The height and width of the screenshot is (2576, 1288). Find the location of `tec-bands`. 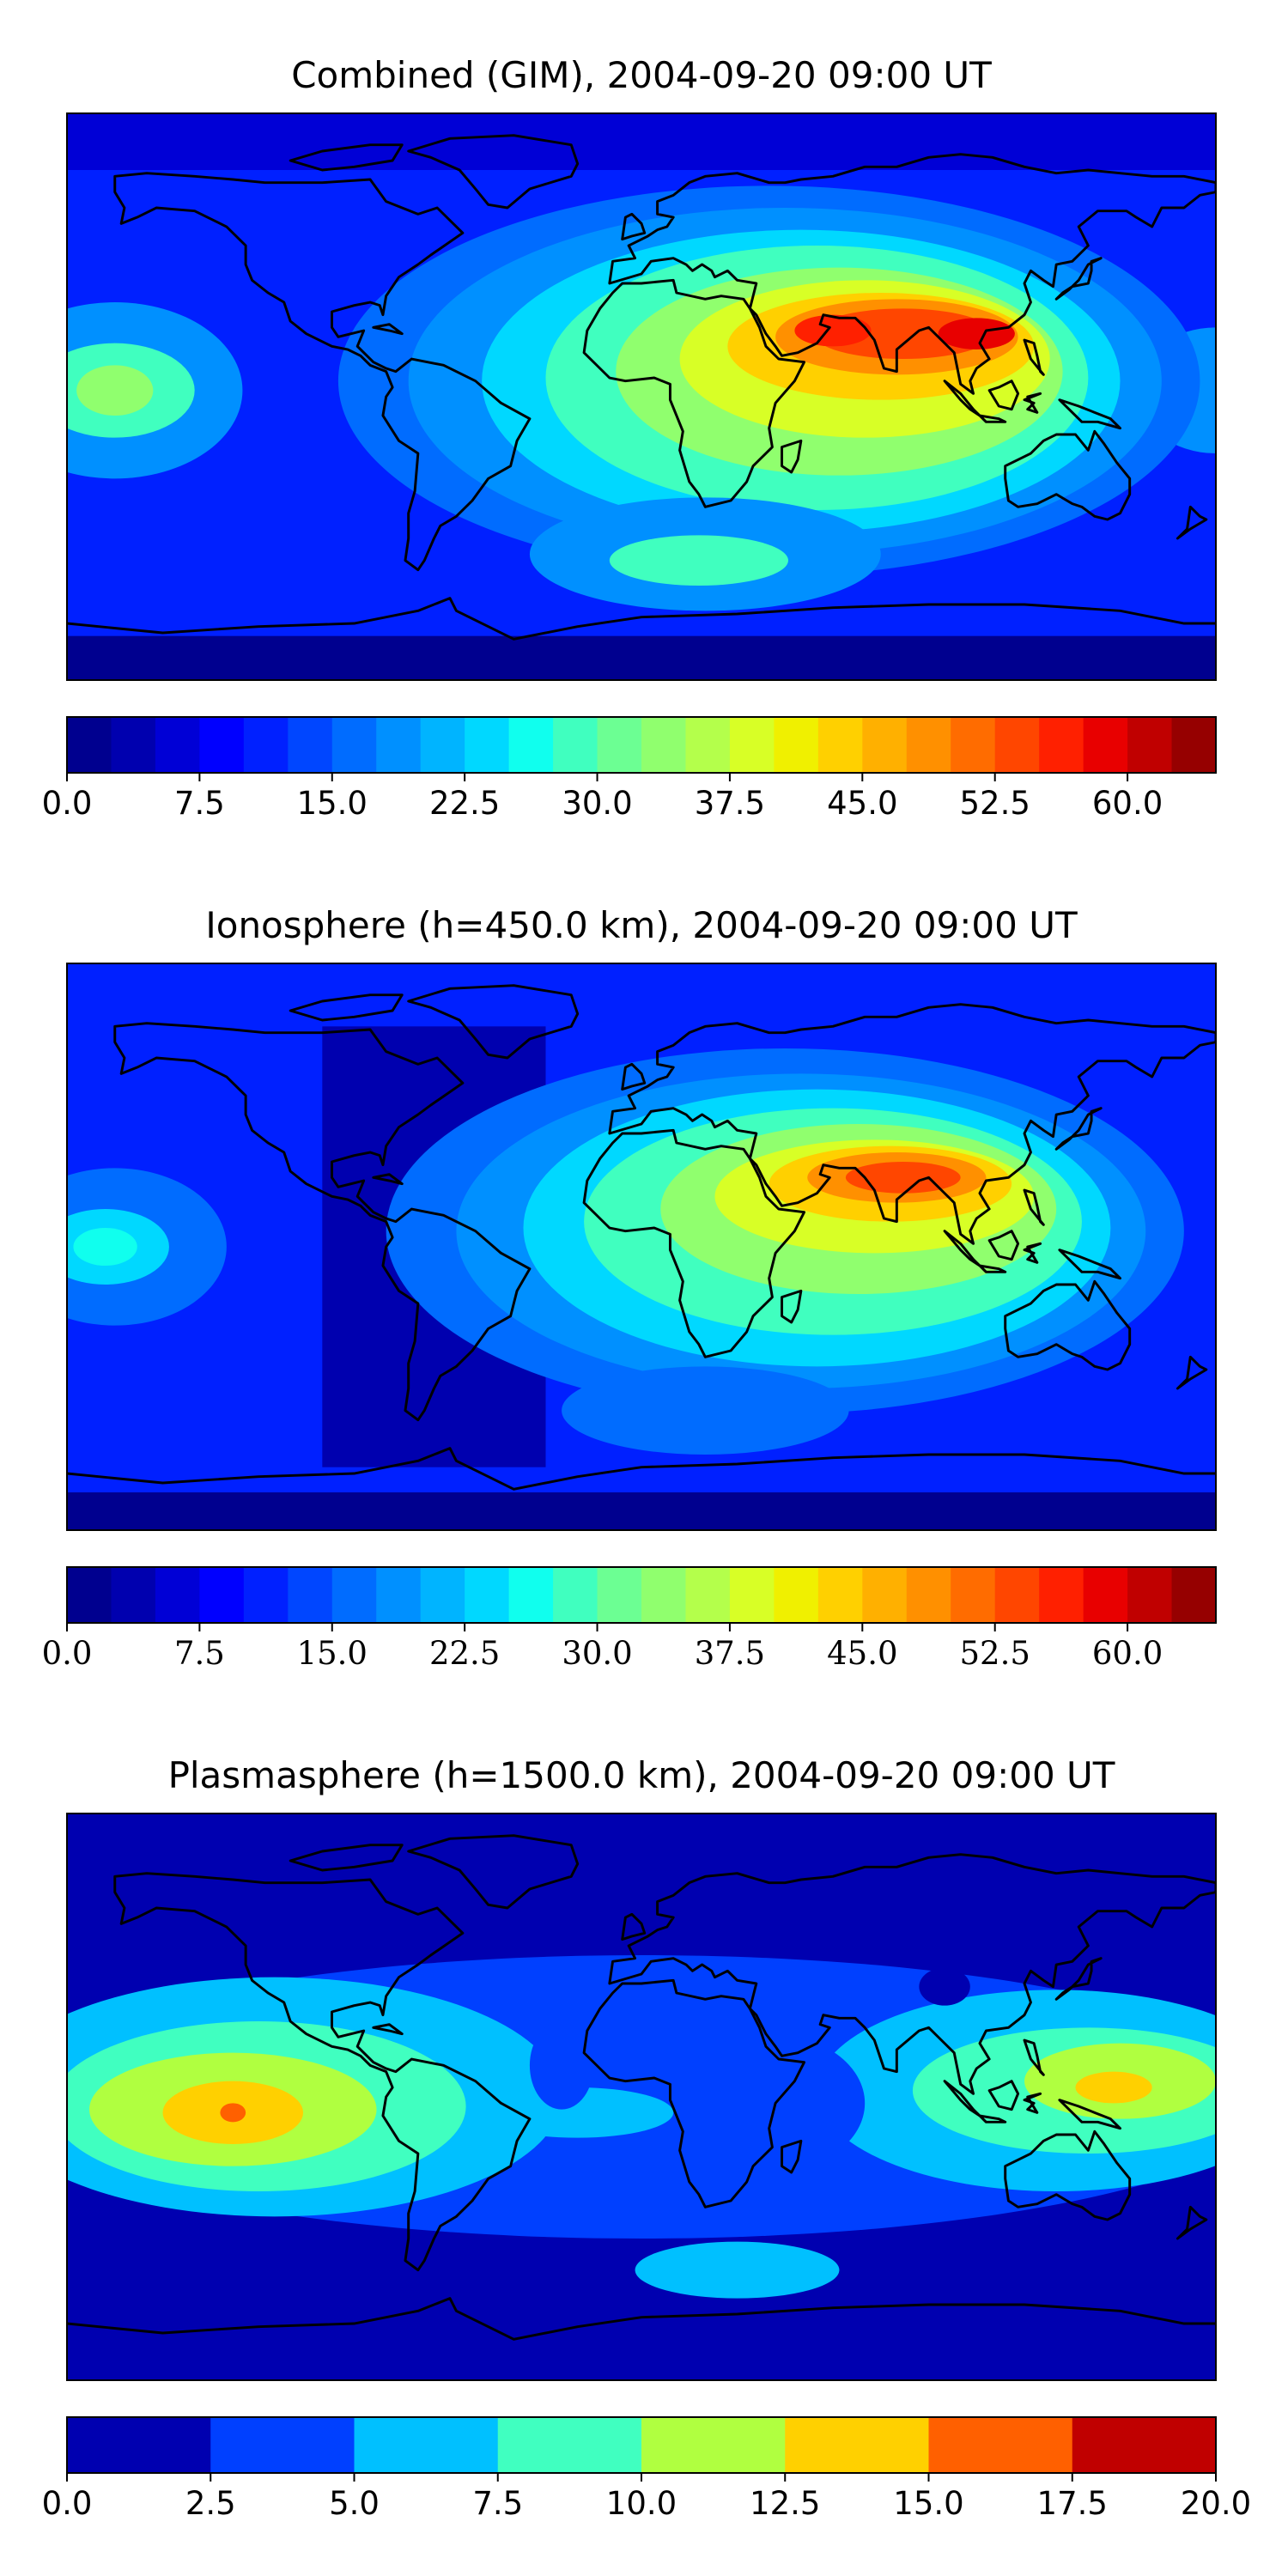

tec-bands is located at coordinates (641, 2127).